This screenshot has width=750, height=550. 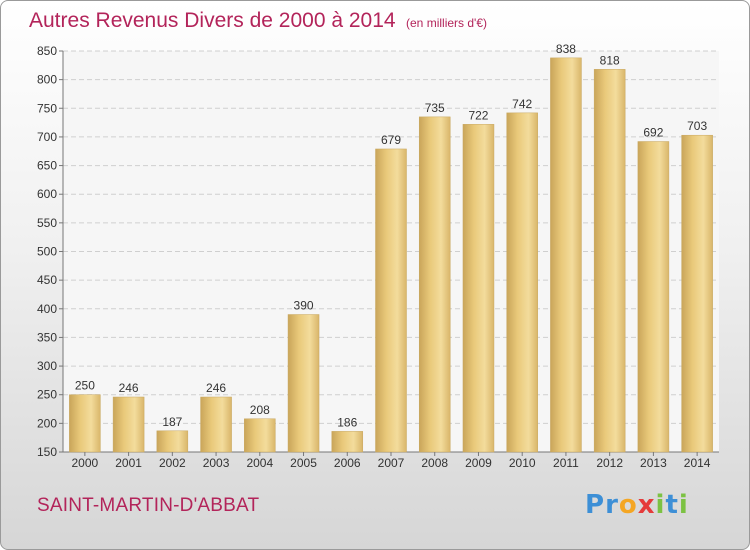 I want to click on y-tick-label: 550, so click(x=47, y=223).